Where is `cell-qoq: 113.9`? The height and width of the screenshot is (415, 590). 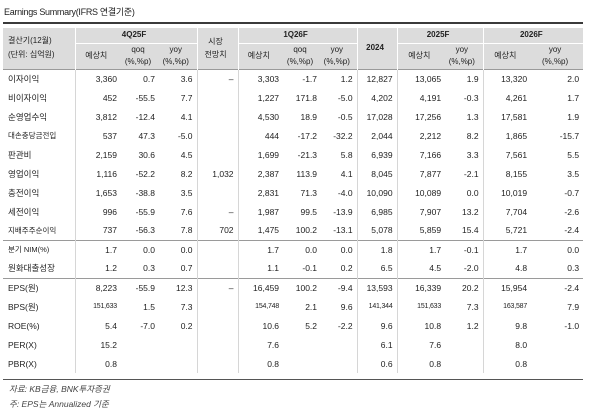 cell-qoq: 113.9 is located at coordinates (307, 173).